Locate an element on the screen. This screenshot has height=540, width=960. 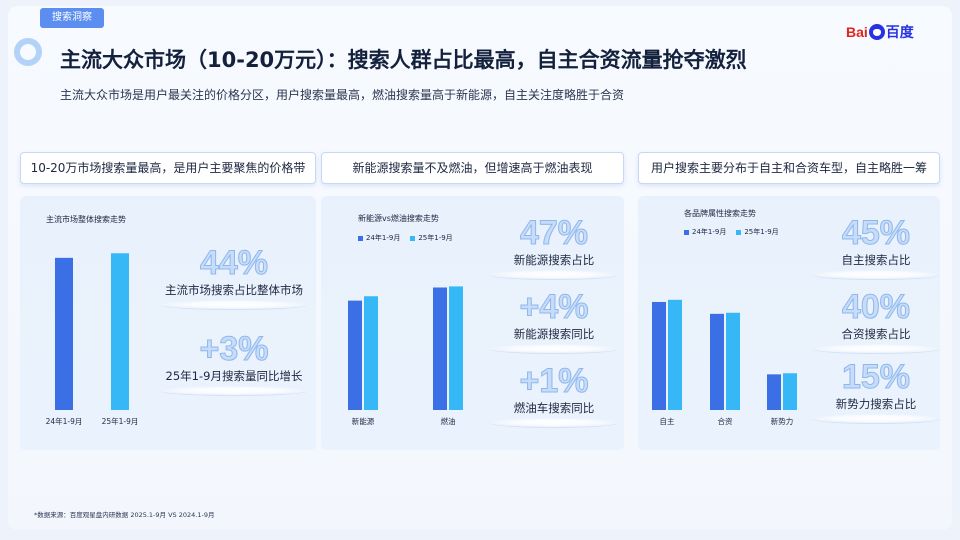
stat-2-3: +1% 燃油车搜索同比 is located at coordinates (554, 396).